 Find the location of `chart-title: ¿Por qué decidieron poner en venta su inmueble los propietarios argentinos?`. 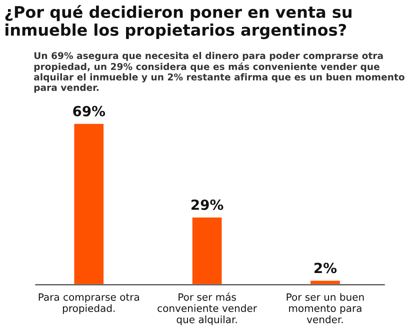

chart-title: ¿Por qué decidieron poner en venta su inmueble los propietarios argentinos? is located at coordinates (178, 22).